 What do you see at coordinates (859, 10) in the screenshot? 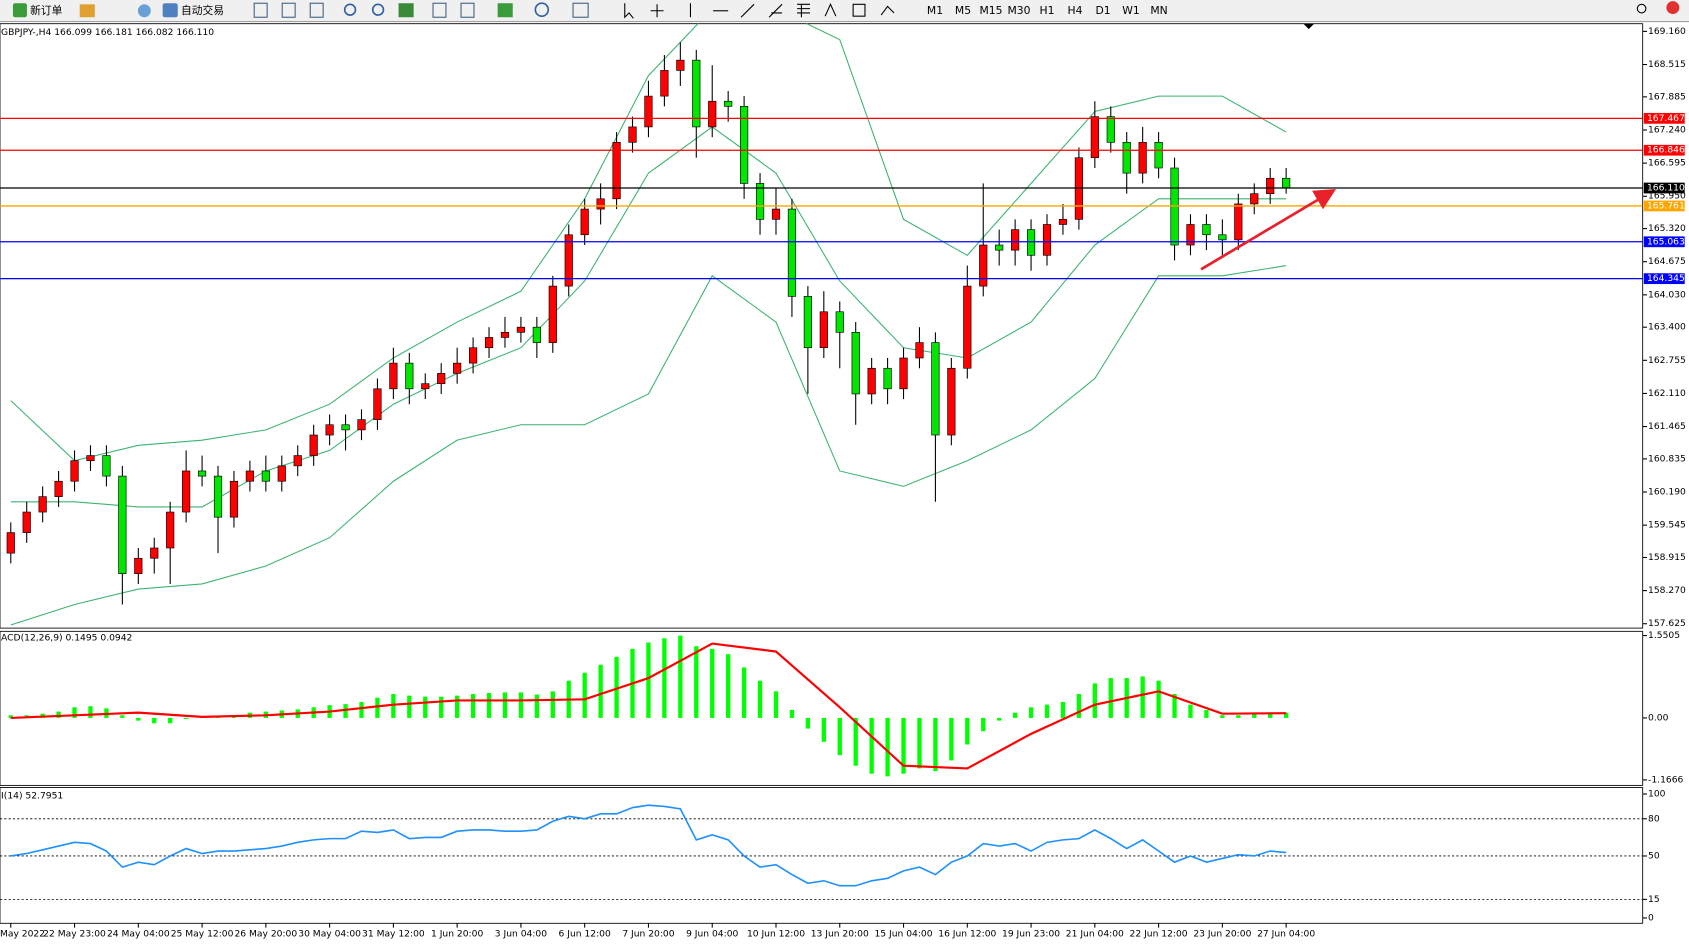
I see `label-tool` at bounding box center [859, 10].